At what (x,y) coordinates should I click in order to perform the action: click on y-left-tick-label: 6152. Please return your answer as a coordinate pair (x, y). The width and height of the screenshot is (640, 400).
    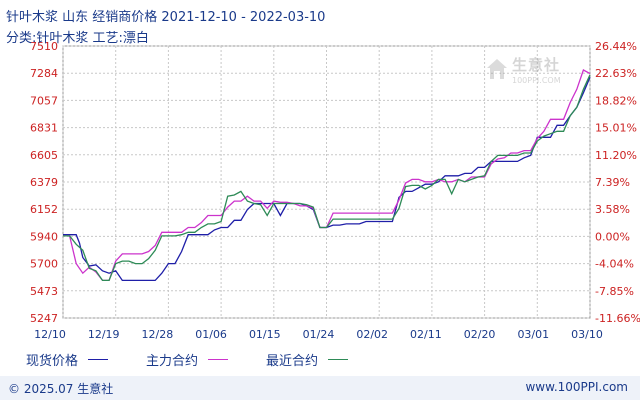
    Looking at the image, I should click on (44, 209).